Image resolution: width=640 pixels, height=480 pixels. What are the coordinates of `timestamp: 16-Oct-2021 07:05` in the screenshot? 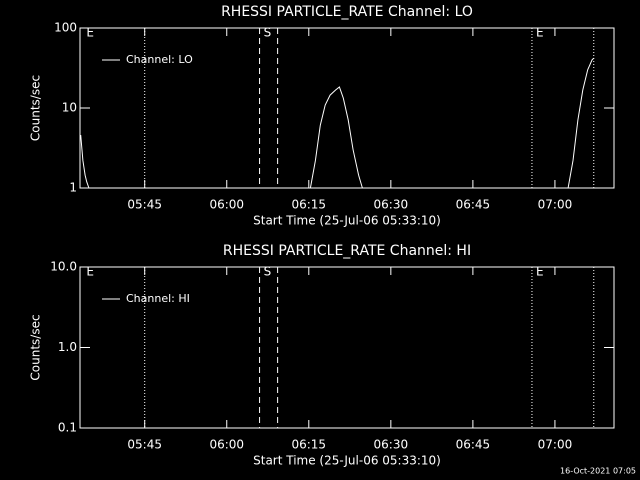 It's located at (598, 471).